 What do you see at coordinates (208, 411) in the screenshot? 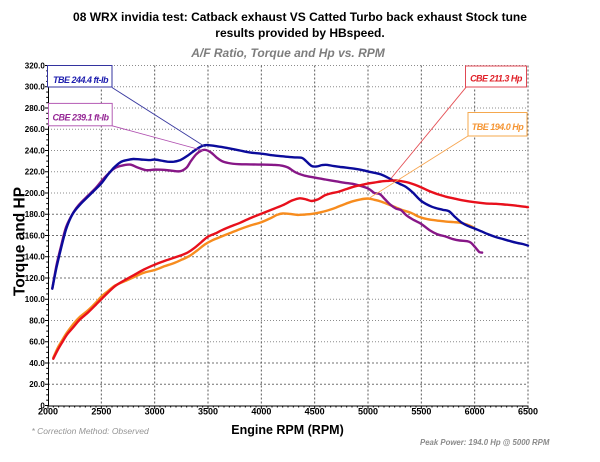
I see `svg-text: 3500` at bounding box center [208, 411].